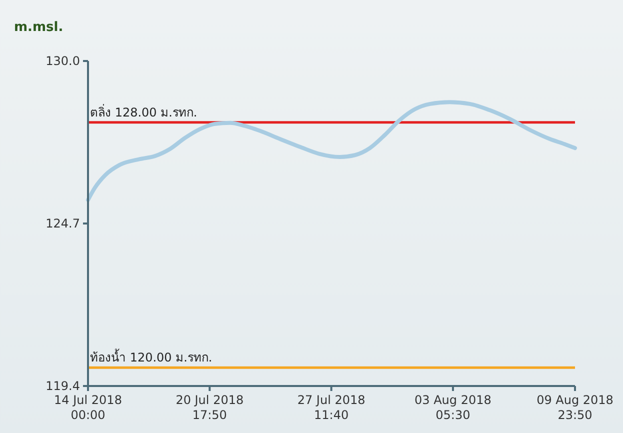  Describe the element at coordinates (144, 111) in the screenshot. I see `ref-line-label: ตลิ่ง 128.00 ม.รทก.` at that location.